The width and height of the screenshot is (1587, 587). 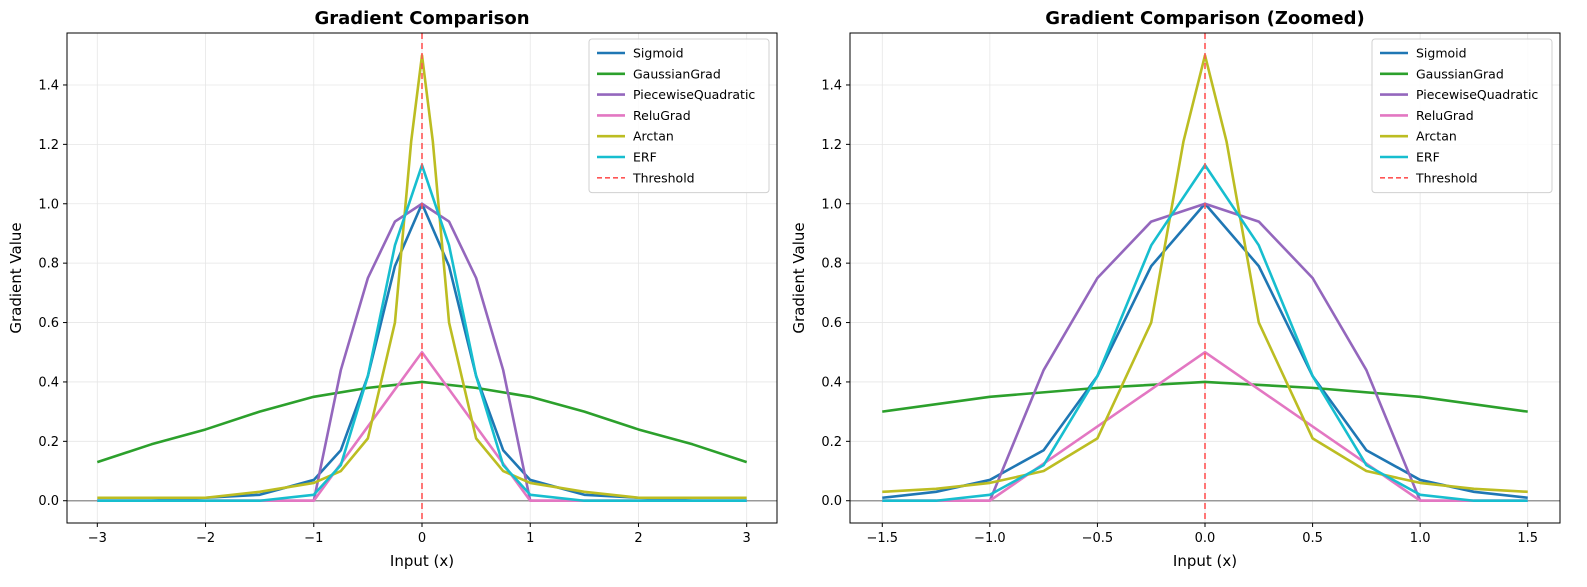 What do you see at coordinates (882, 538) in the screenshot?
I see `x-tick-label: −1.5` at bounding box center [882, 538].